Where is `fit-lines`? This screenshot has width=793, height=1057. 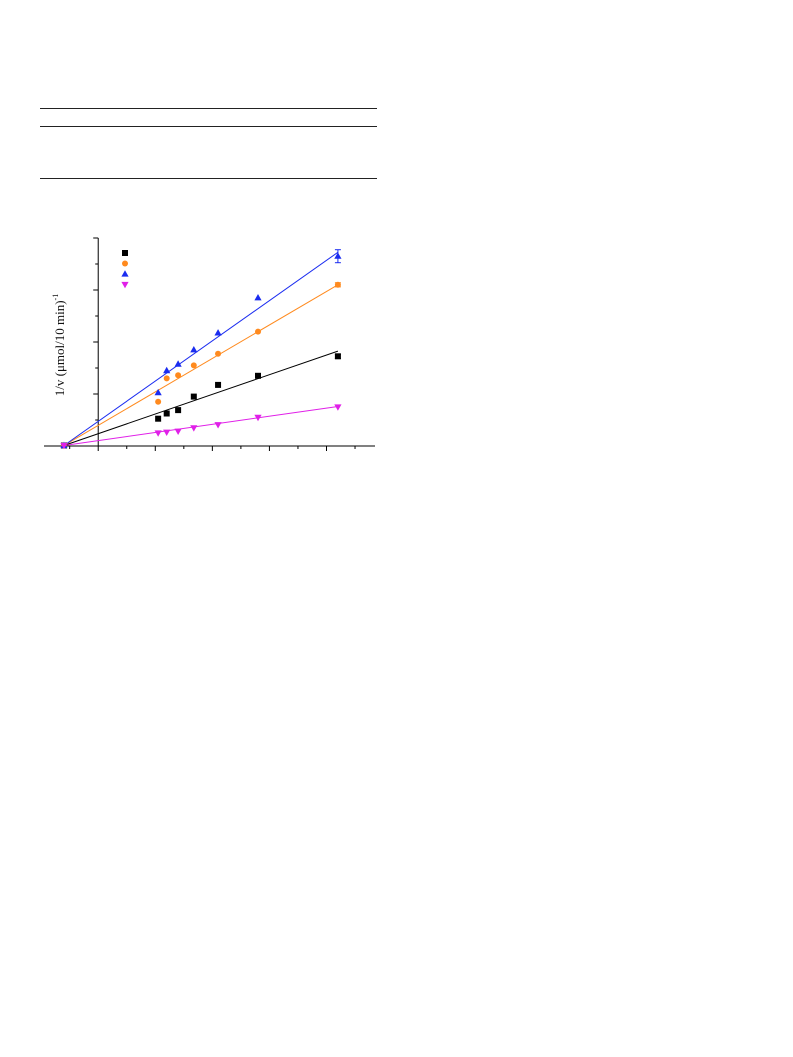
fit-lines is located at coordinates (201, 348).